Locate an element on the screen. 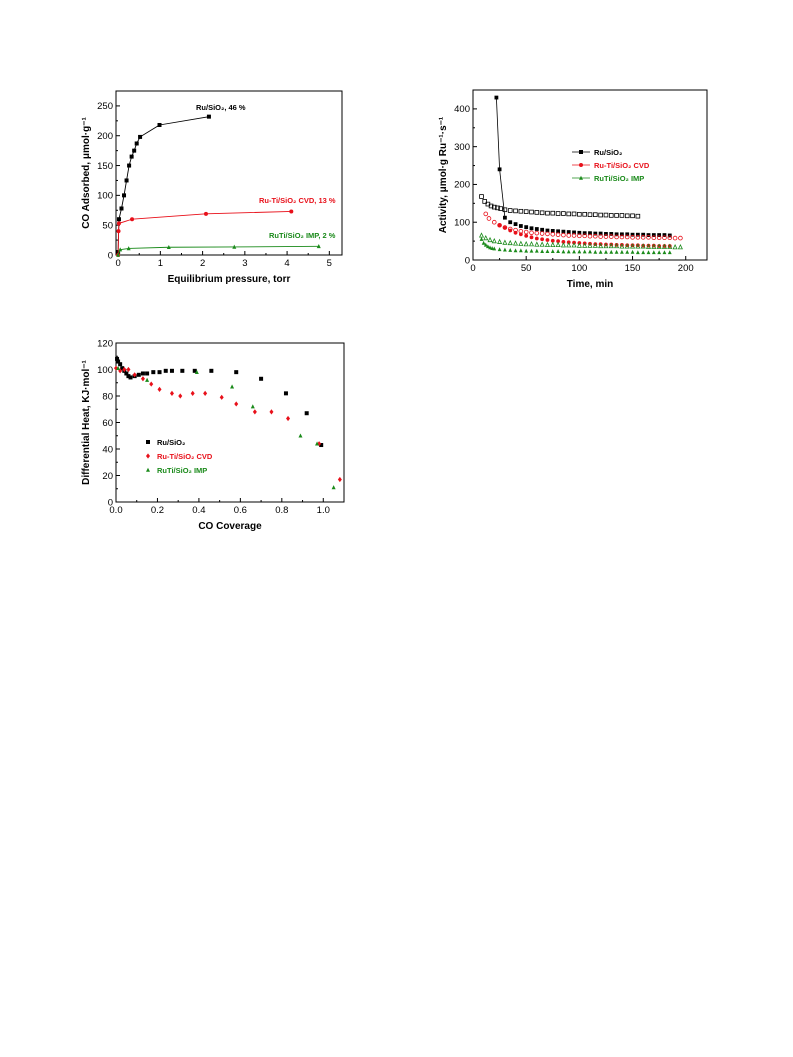 This screenshot has width=793, height=1057. differential-heat-legend: Ru/SiO₂ Ru-Ti/SiO₂ CVD RuTi/SiO₂ IMP is located at coordinates (179, 456).